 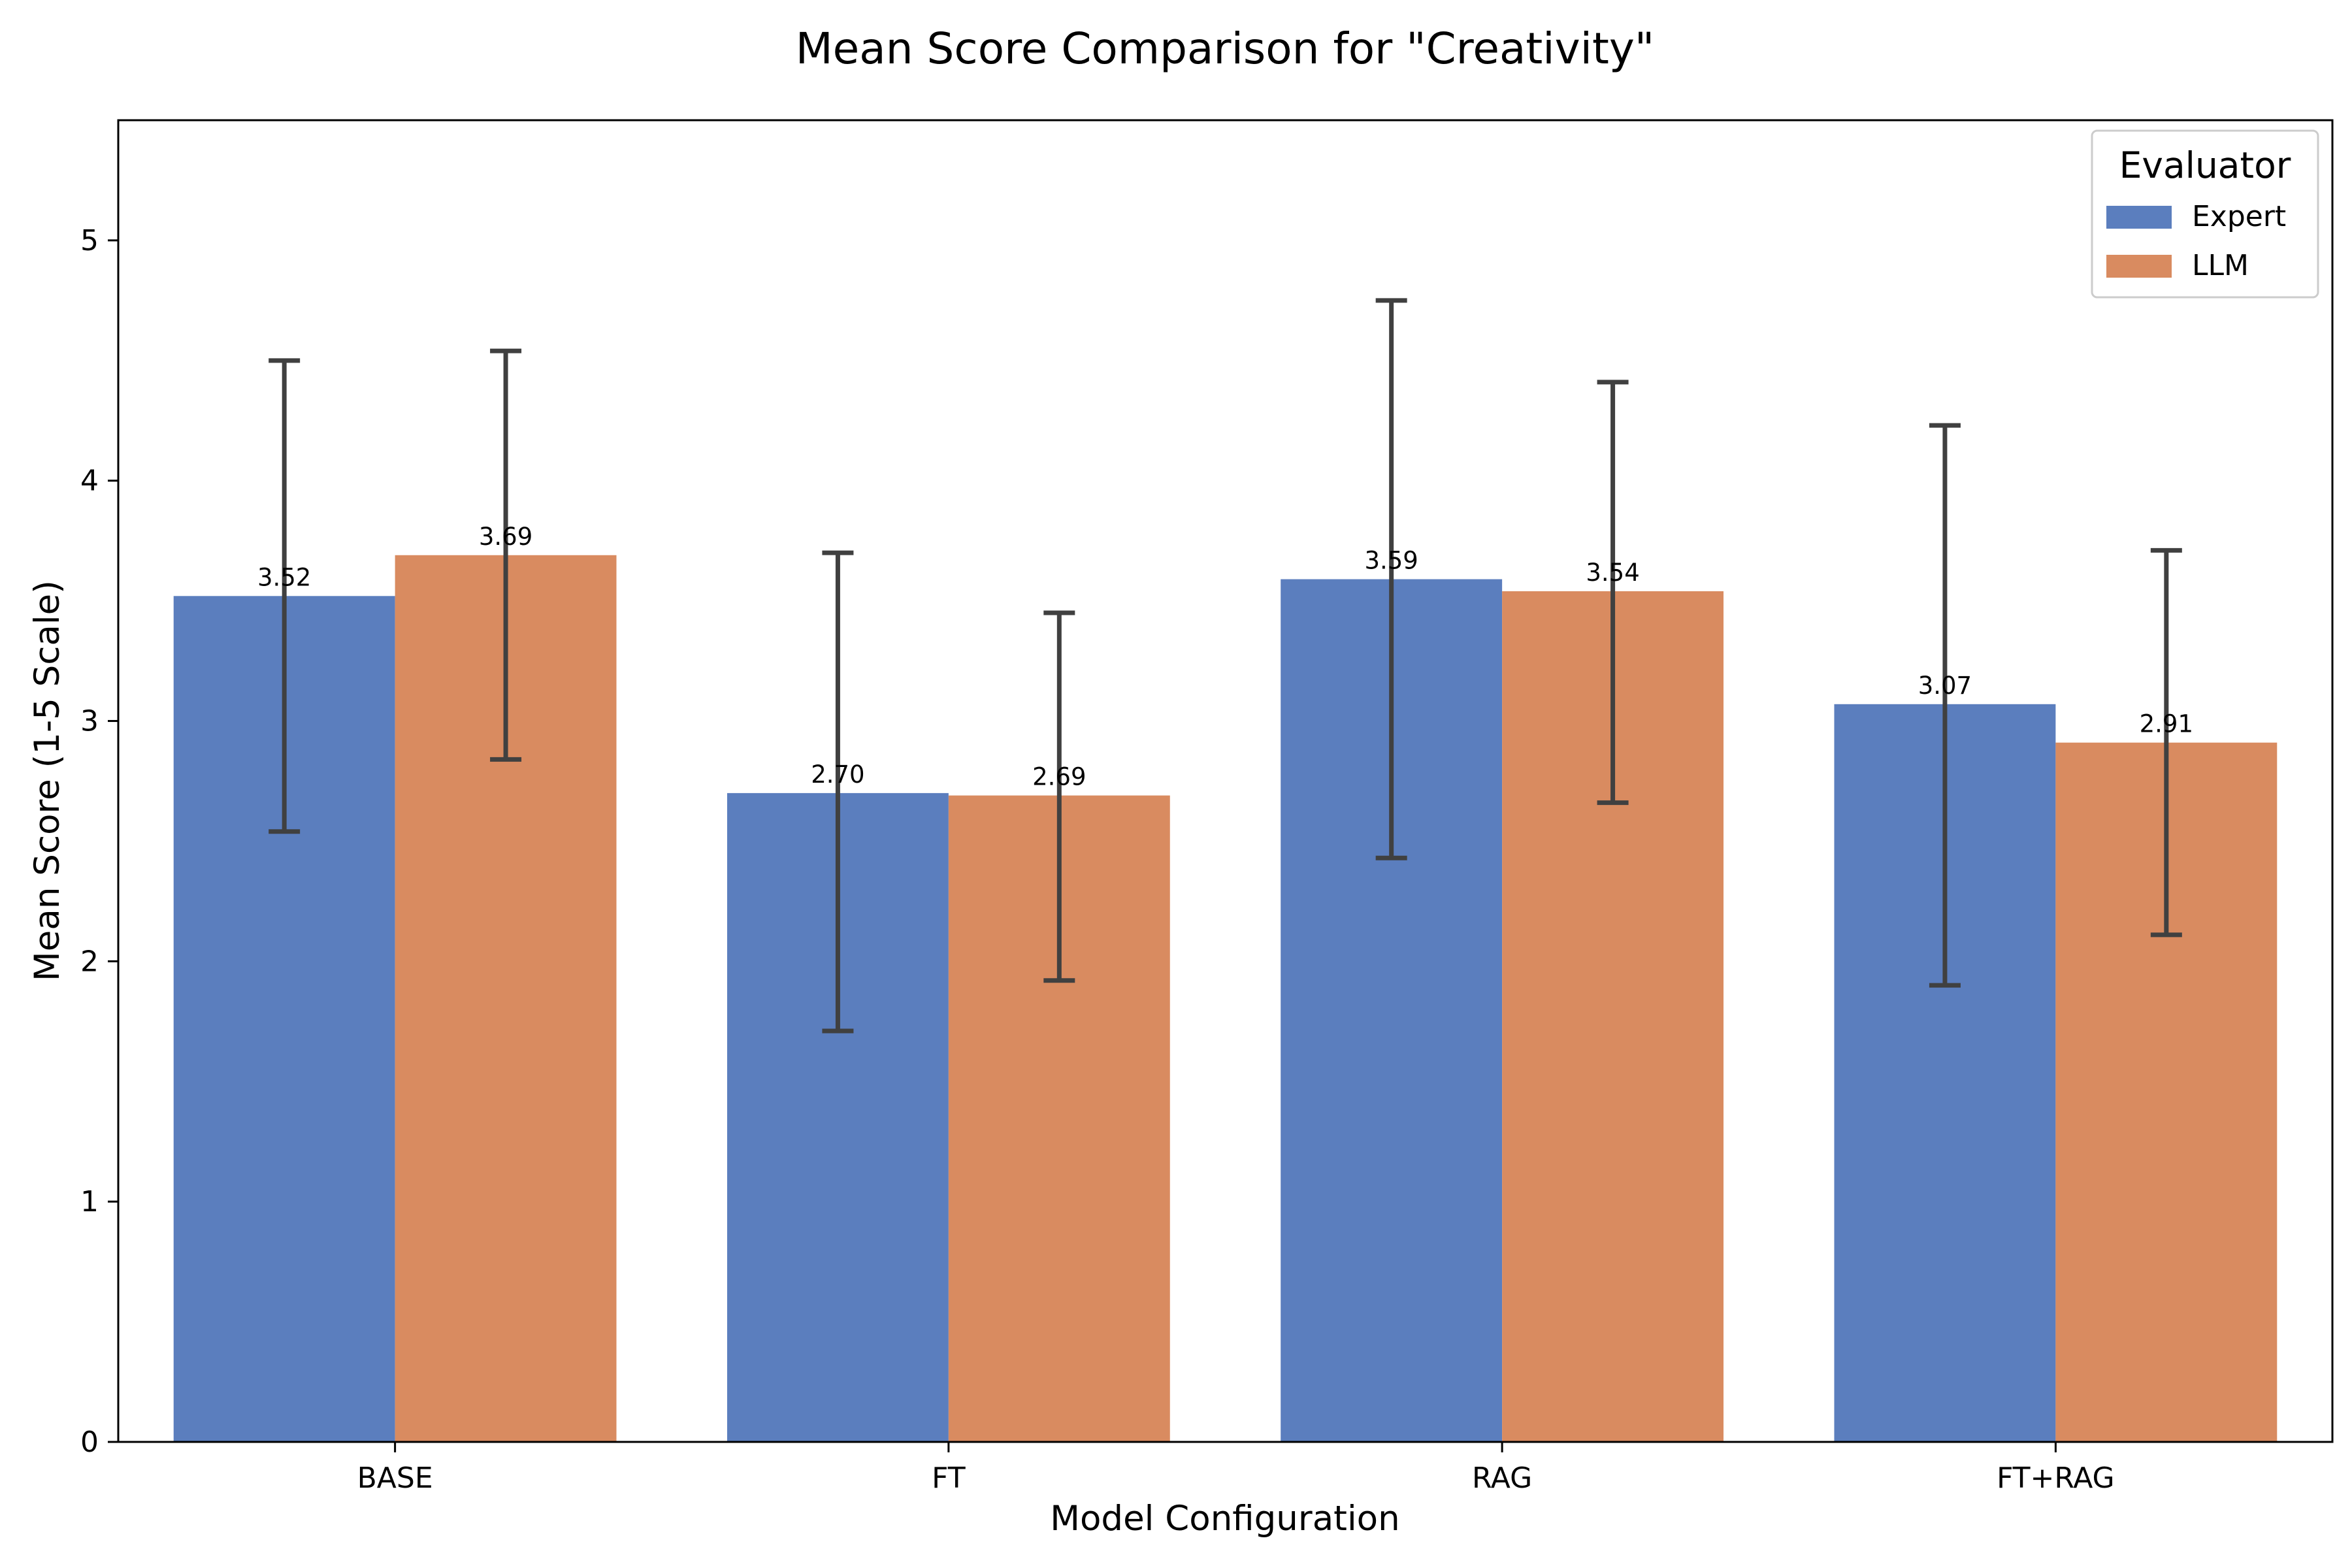 What do you see at coordinates (505, 537) in the screenshot?
I see `data-label-llm-base: 3.69` at bounding box center [505, 537].